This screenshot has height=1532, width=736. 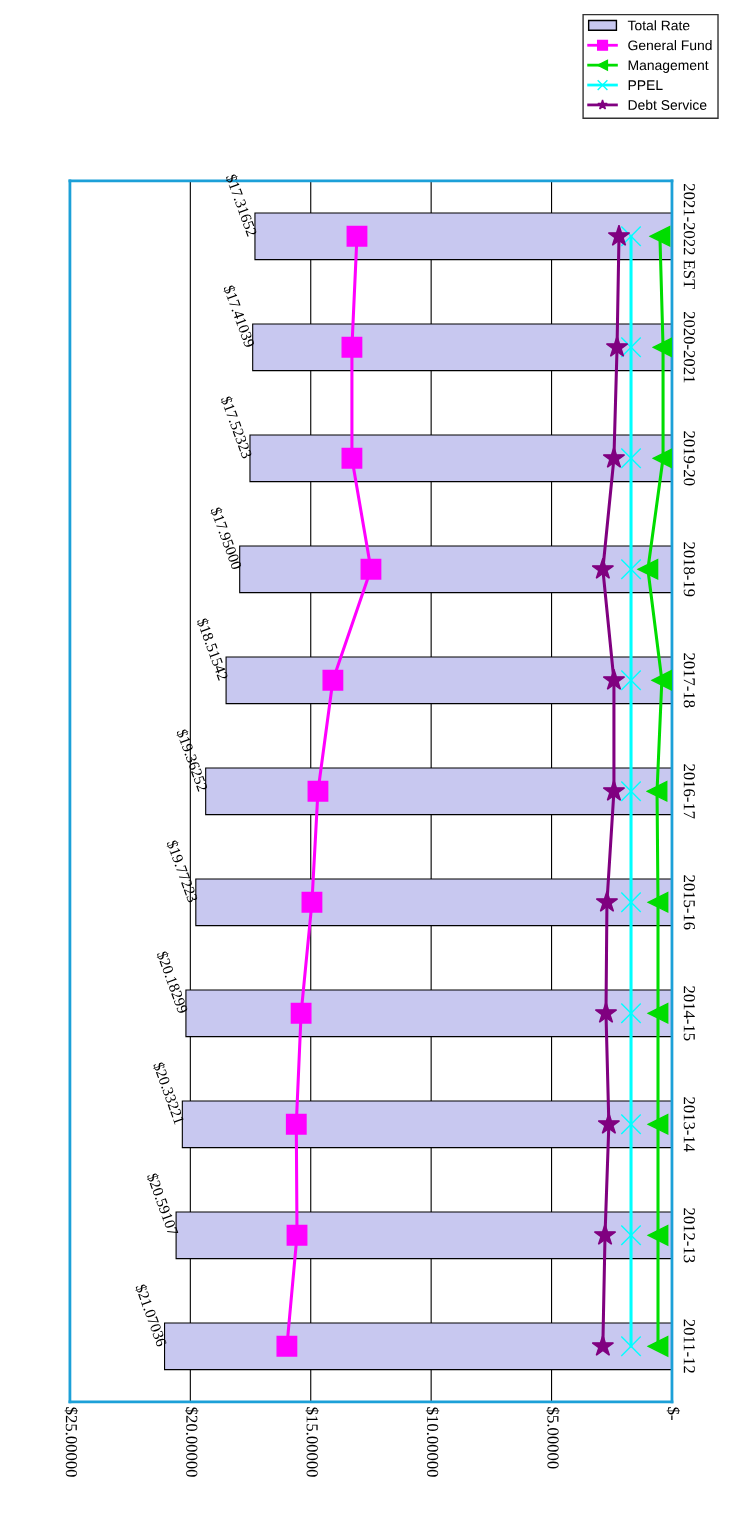 I want to click on legend-label: General Fund, so click(x=670, y=45).